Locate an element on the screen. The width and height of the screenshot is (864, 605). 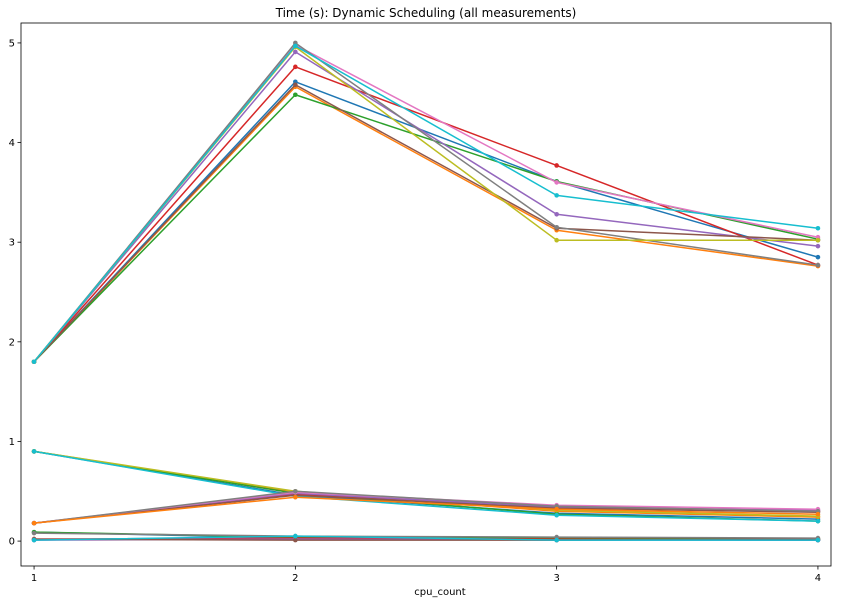
y-tick-label: 2 is located at coordinates (12, 342).